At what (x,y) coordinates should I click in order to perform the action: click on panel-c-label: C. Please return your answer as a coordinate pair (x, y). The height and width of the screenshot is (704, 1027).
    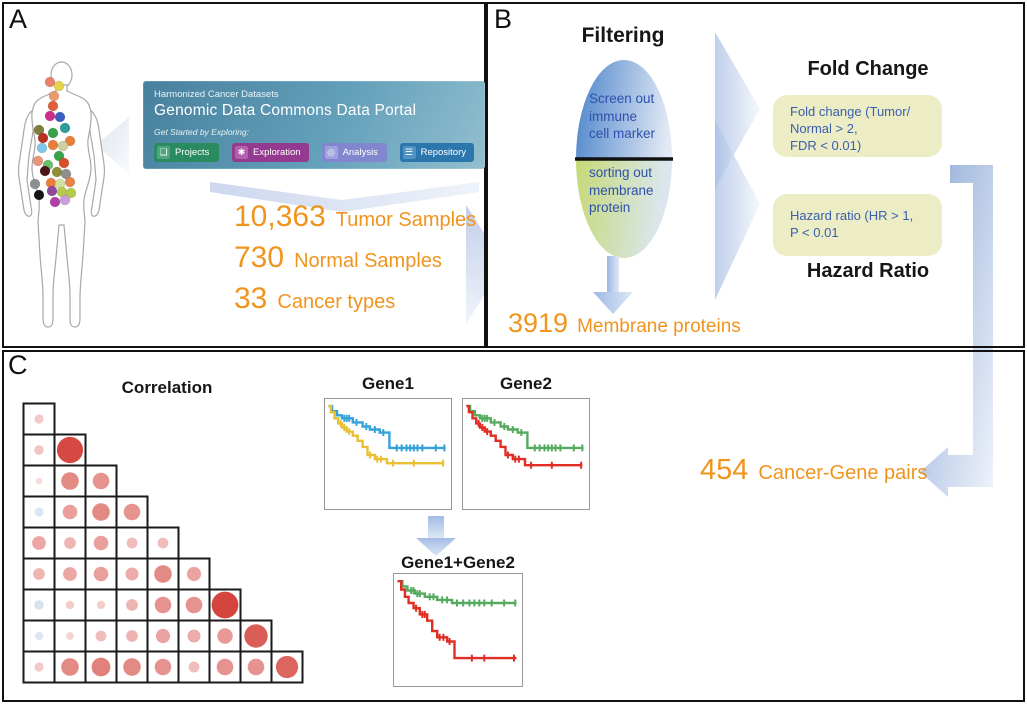
    Looking at the image, I should click on (18, 365).